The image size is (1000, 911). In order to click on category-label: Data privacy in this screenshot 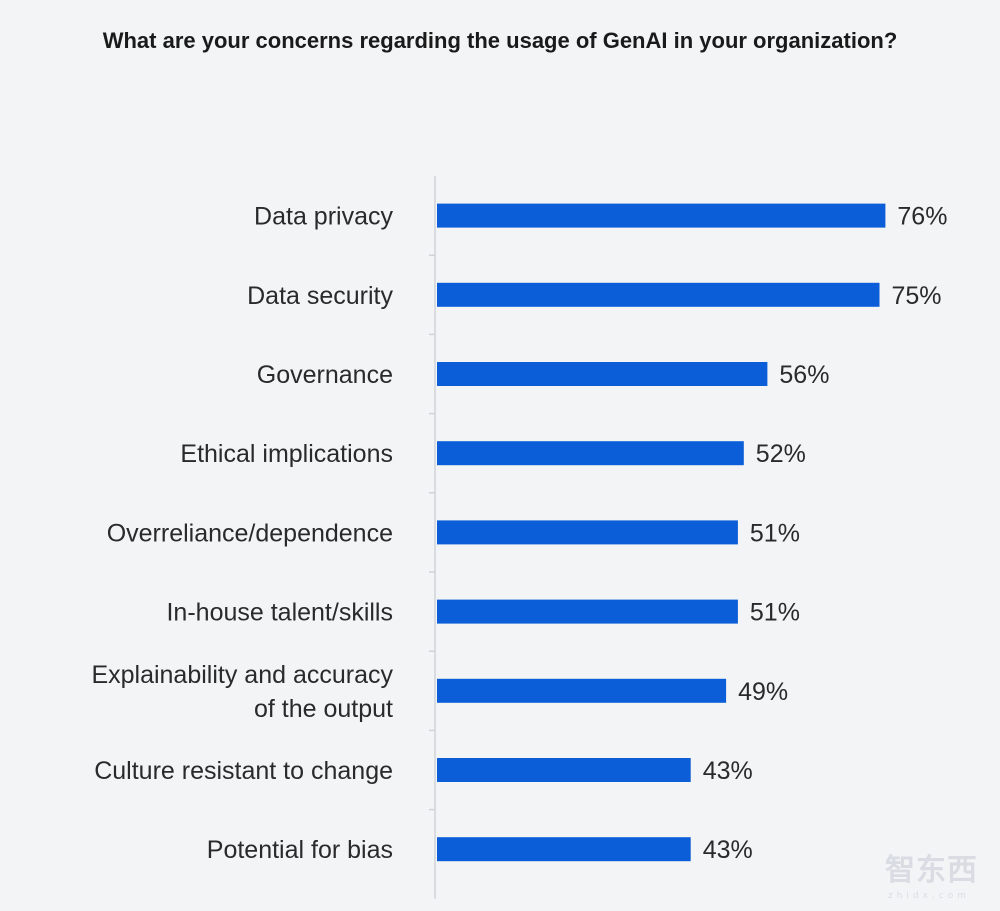, I will do `click(323, 217)`.